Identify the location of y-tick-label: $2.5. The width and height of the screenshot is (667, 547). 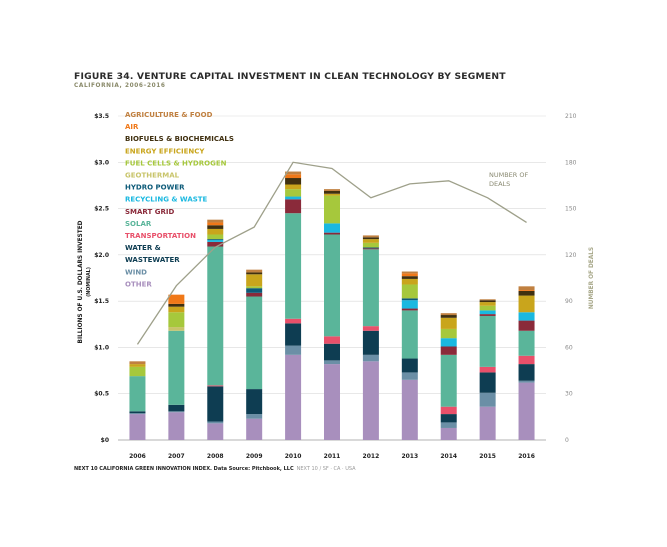
(101, 209).